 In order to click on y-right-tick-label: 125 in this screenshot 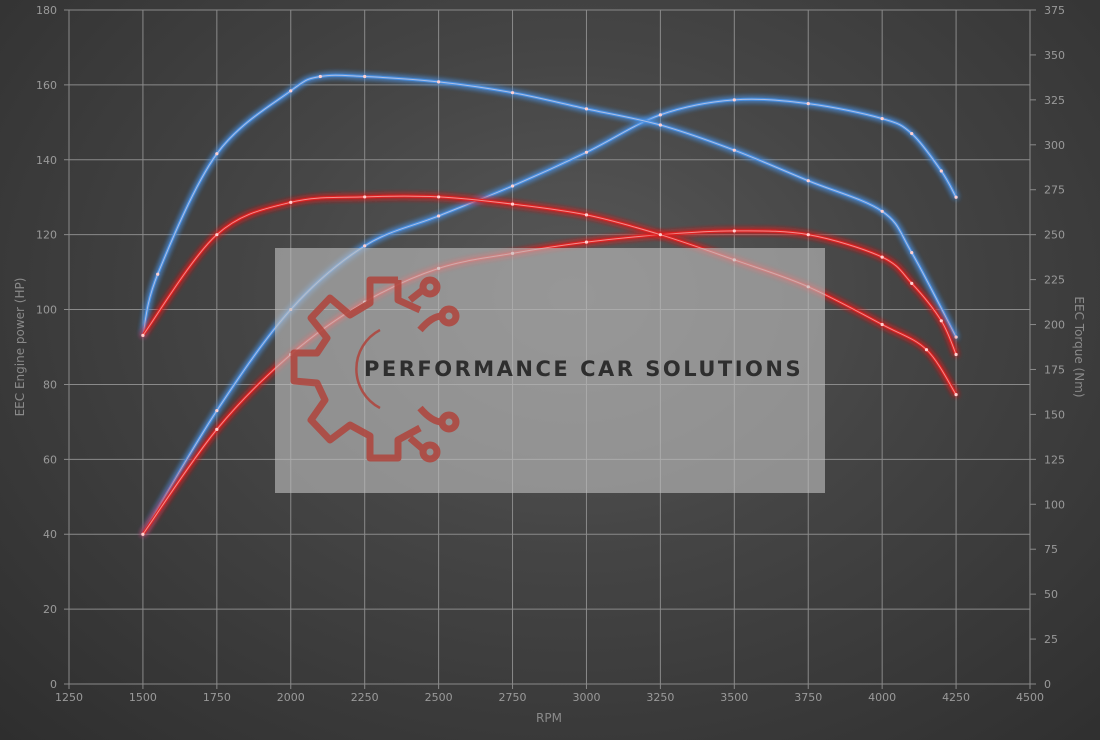, I will do `click(1054, 459)`.